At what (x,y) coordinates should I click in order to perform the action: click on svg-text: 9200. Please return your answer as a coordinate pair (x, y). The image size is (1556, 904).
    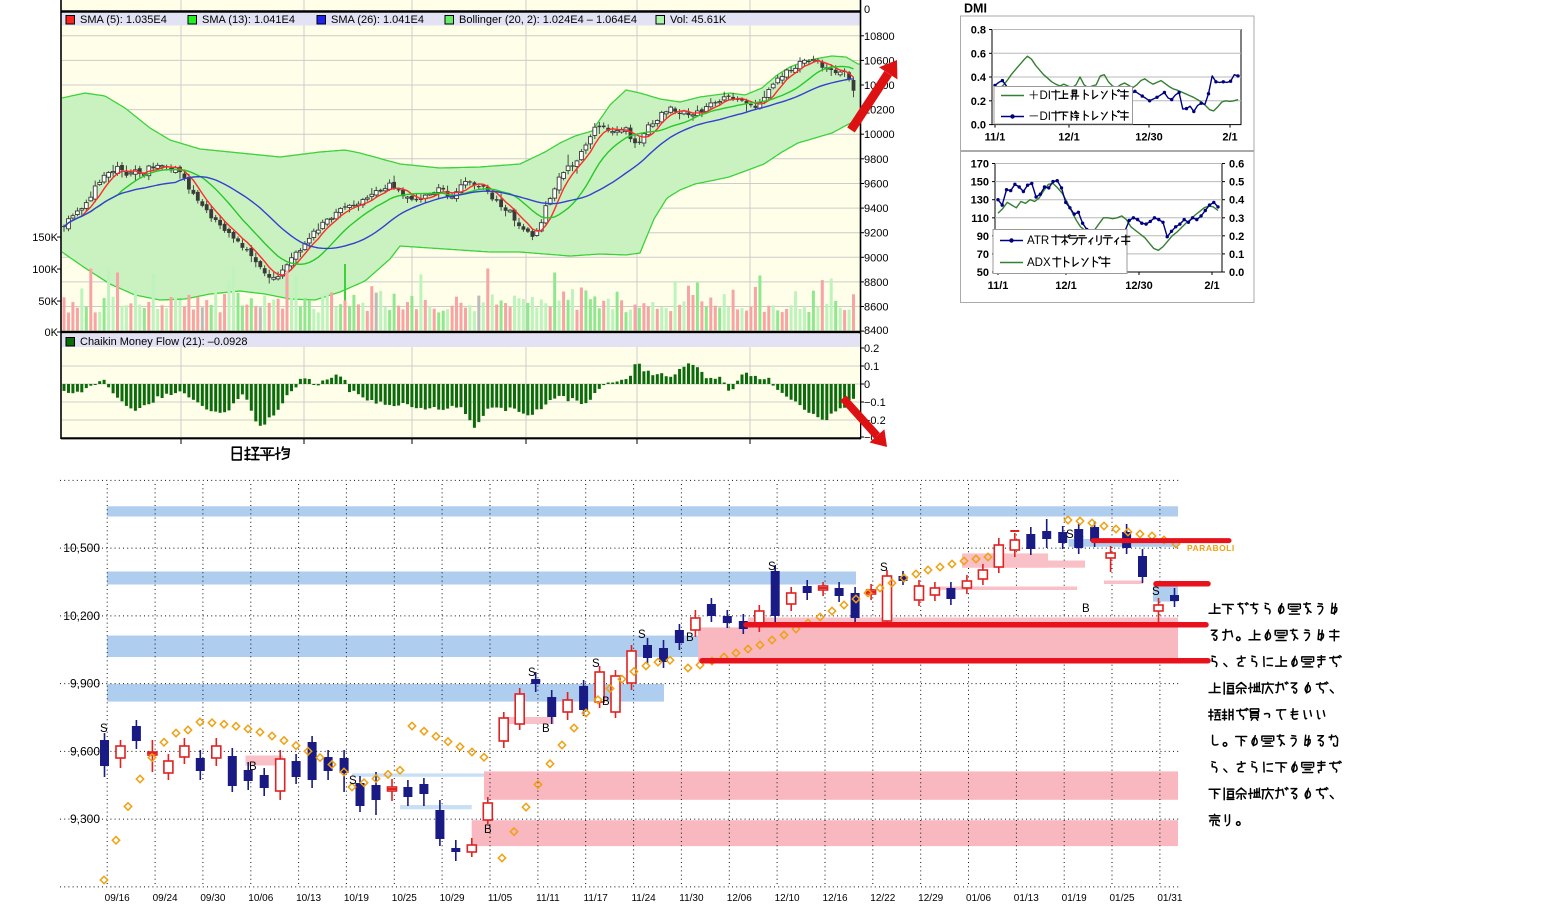
    Looking at the image, I should click on (876, 234).